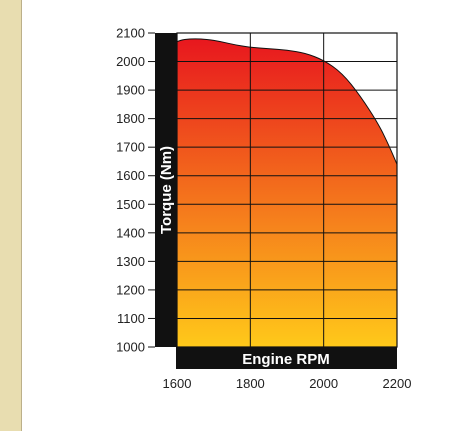  What do you see at coordinates (250, 383) in the screenshot?
I see `x-tick-label: 1800` at bounding box center [250, 383].